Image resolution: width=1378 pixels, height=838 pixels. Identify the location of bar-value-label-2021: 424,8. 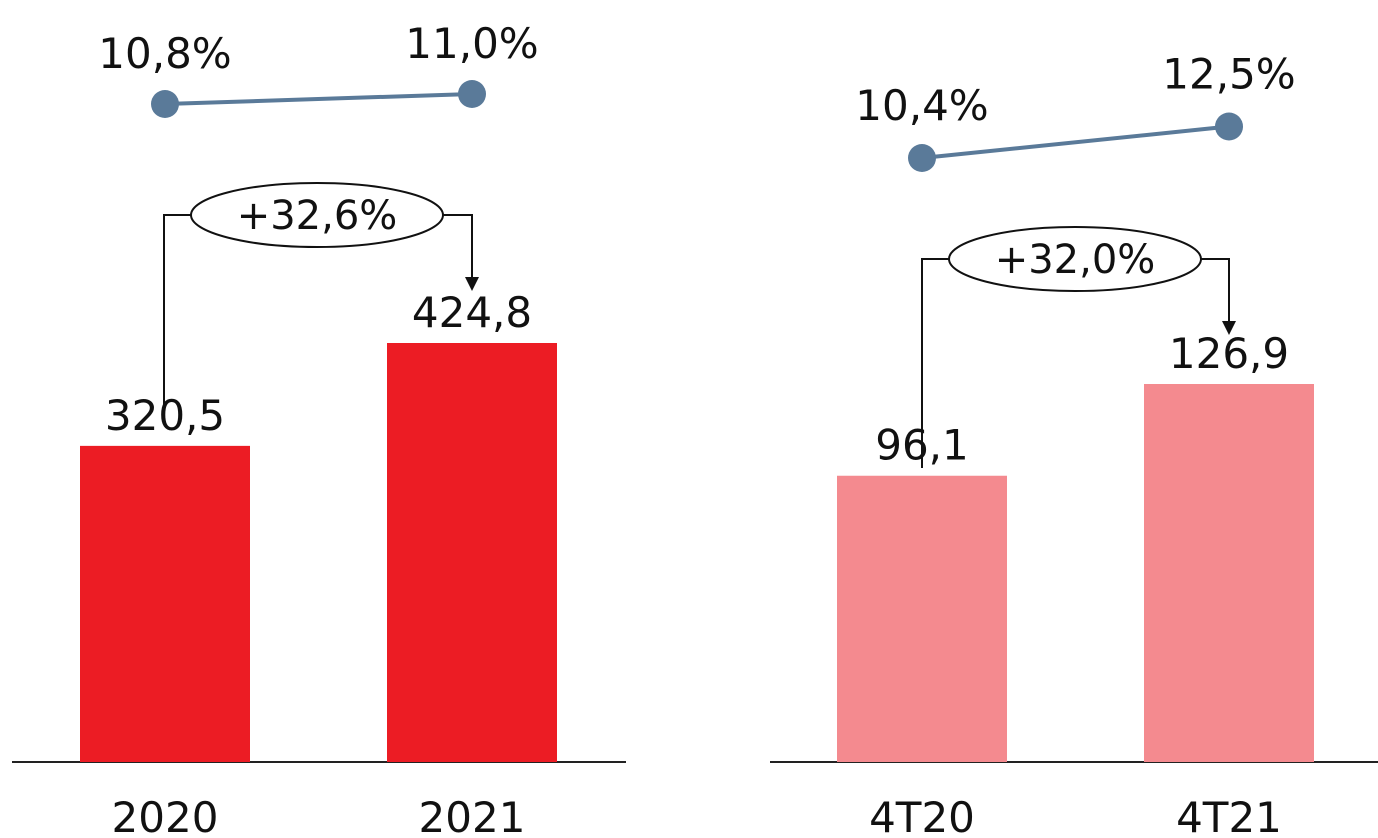
(472, 312).